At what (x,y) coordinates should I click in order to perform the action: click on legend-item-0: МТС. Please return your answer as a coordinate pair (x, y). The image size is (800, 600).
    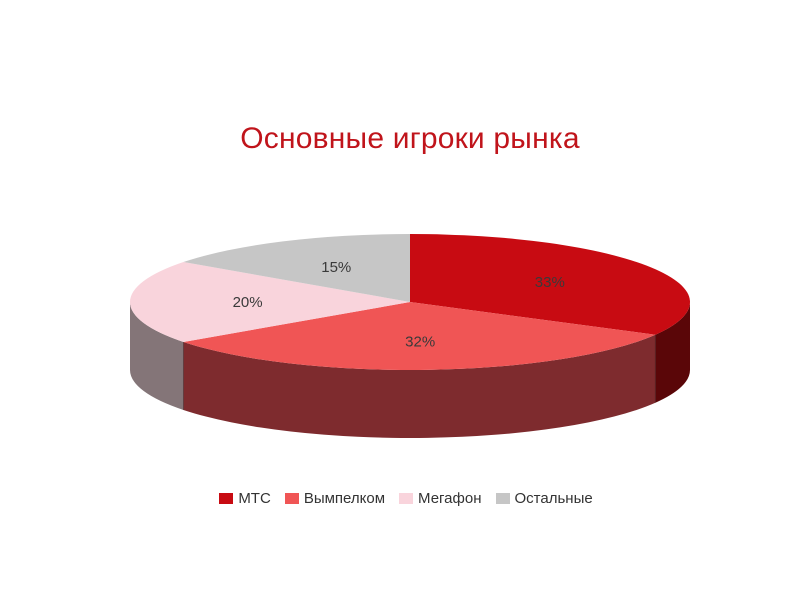
    Looking at the image, I should click on (245, 498).